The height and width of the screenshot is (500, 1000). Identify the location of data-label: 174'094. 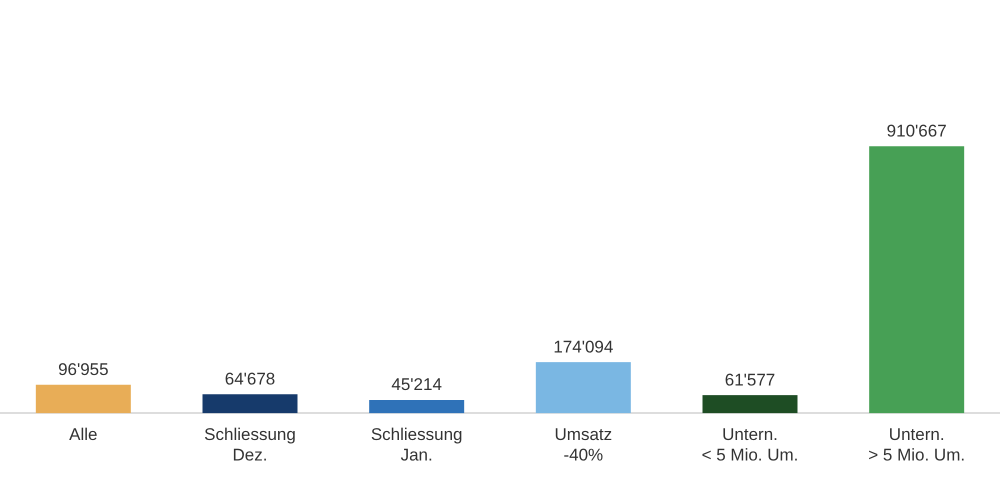
(583, 346).